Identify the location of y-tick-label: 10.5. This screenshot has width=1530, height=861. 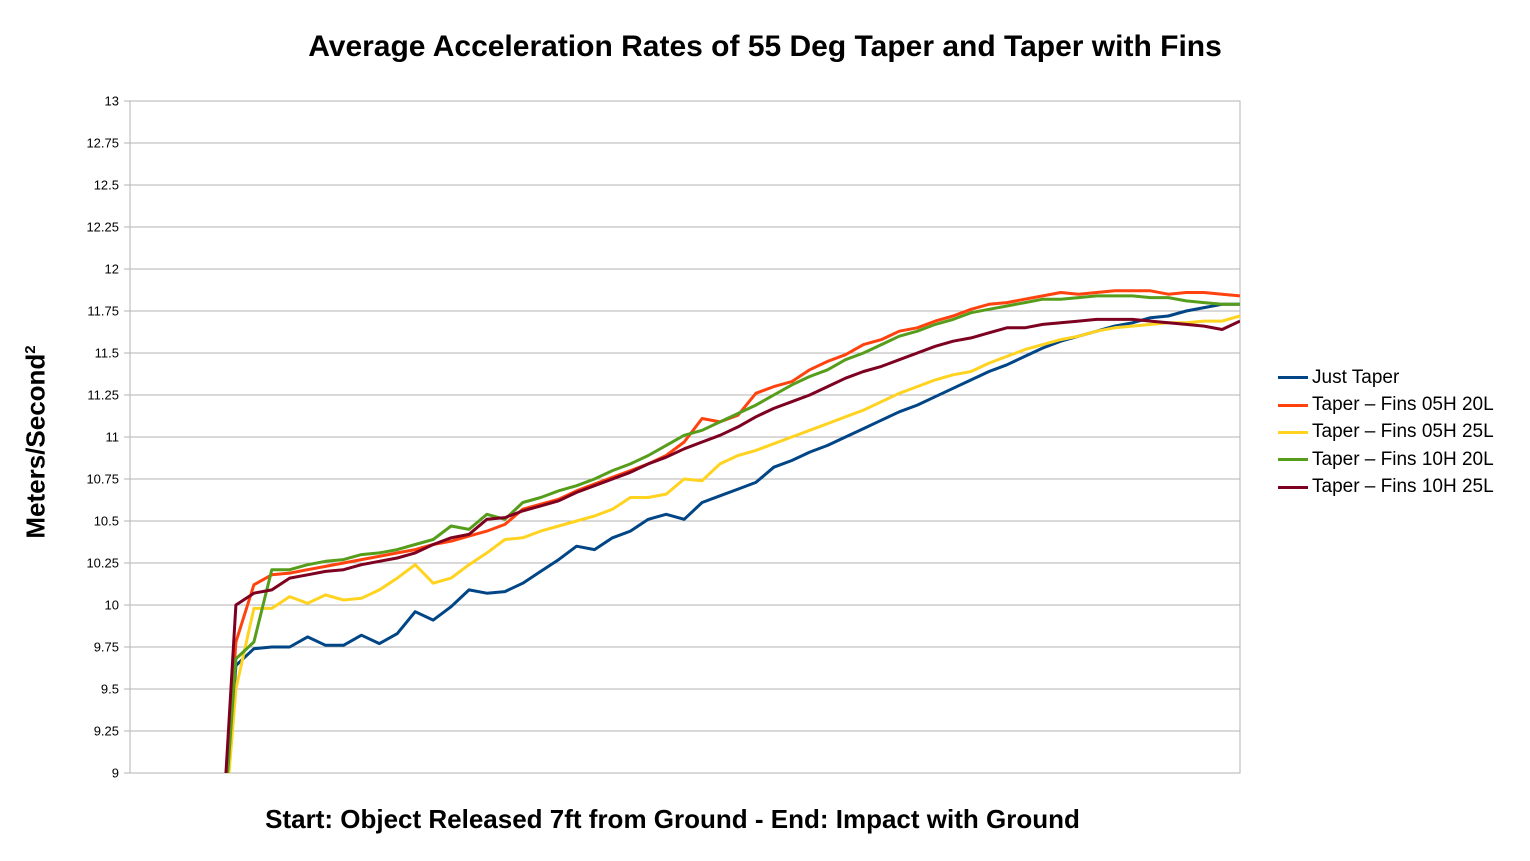
(106, 521).